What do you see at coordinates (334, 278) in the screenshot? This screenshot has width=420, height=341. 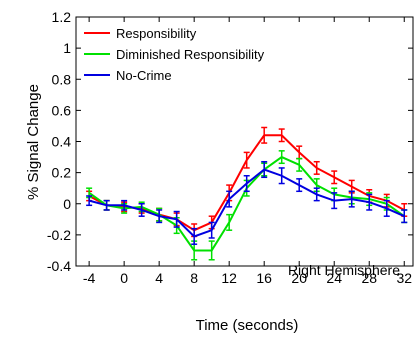 I see `x-tick-label: 24` at bounding box center [334, 278].